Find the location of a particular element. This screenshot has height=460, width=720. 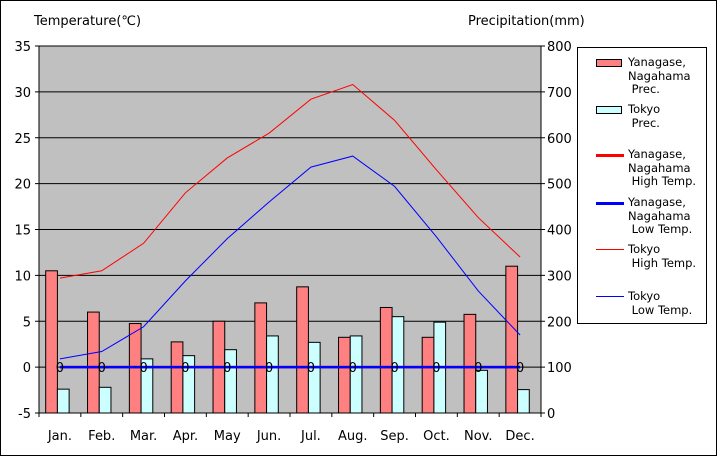

right-tick-label: 600 is located at coordinates (559, 139).